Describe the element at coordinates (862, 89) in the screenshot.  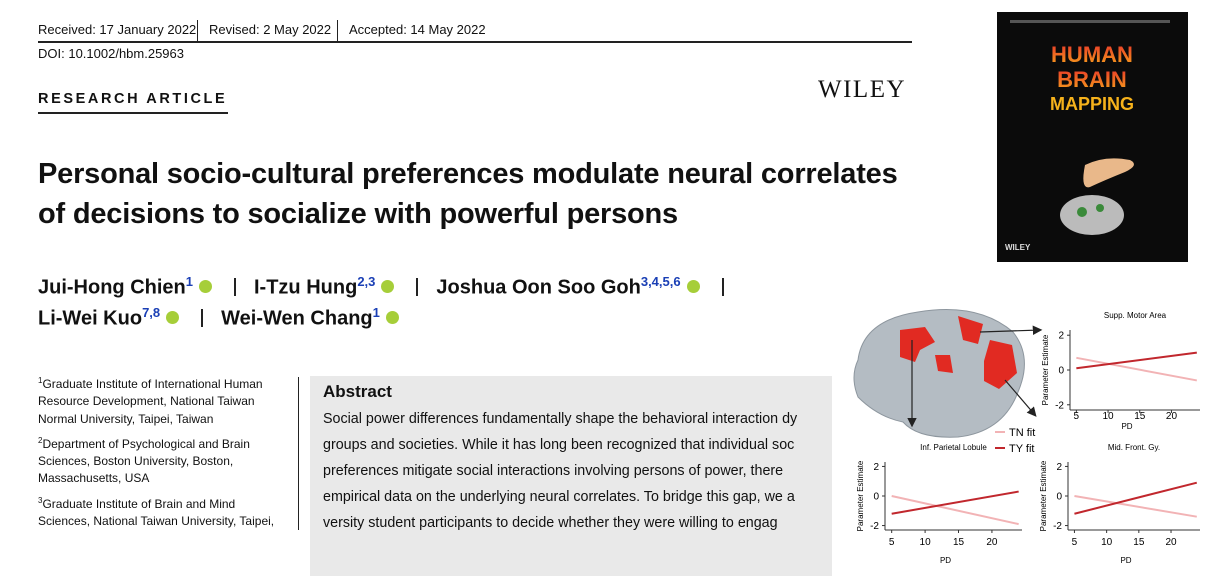
I see `publisher: WILEY` at that location.